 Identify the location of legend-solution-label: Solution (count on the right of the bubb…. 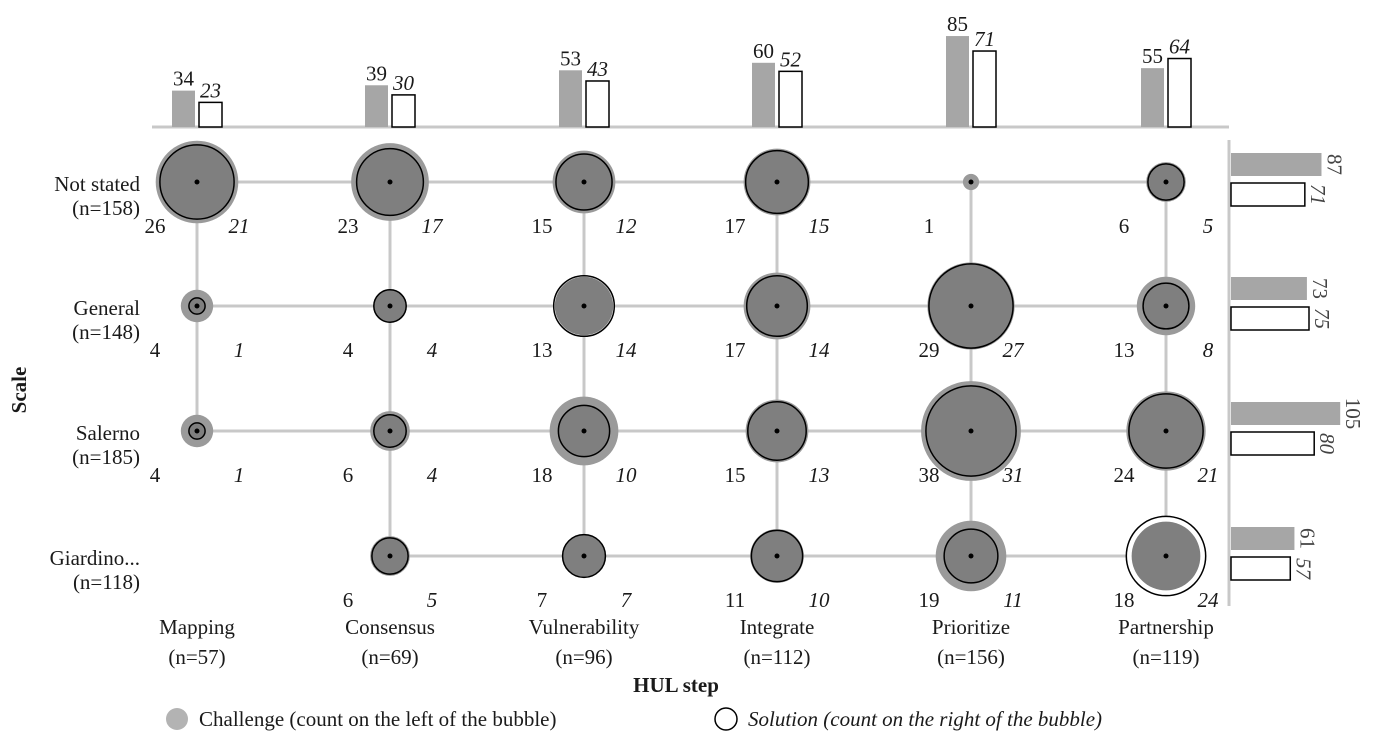
(925, 719).